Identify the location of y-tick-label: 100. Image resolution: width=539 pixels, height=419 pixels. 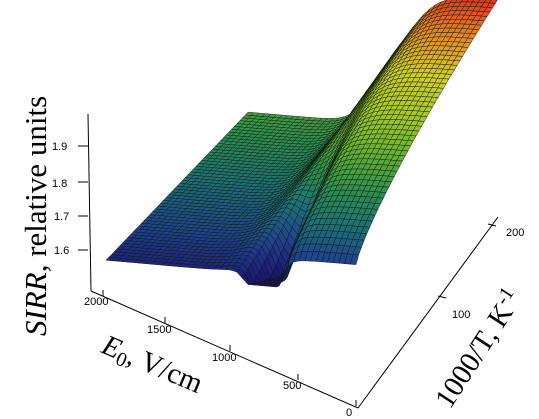
(461, 315).